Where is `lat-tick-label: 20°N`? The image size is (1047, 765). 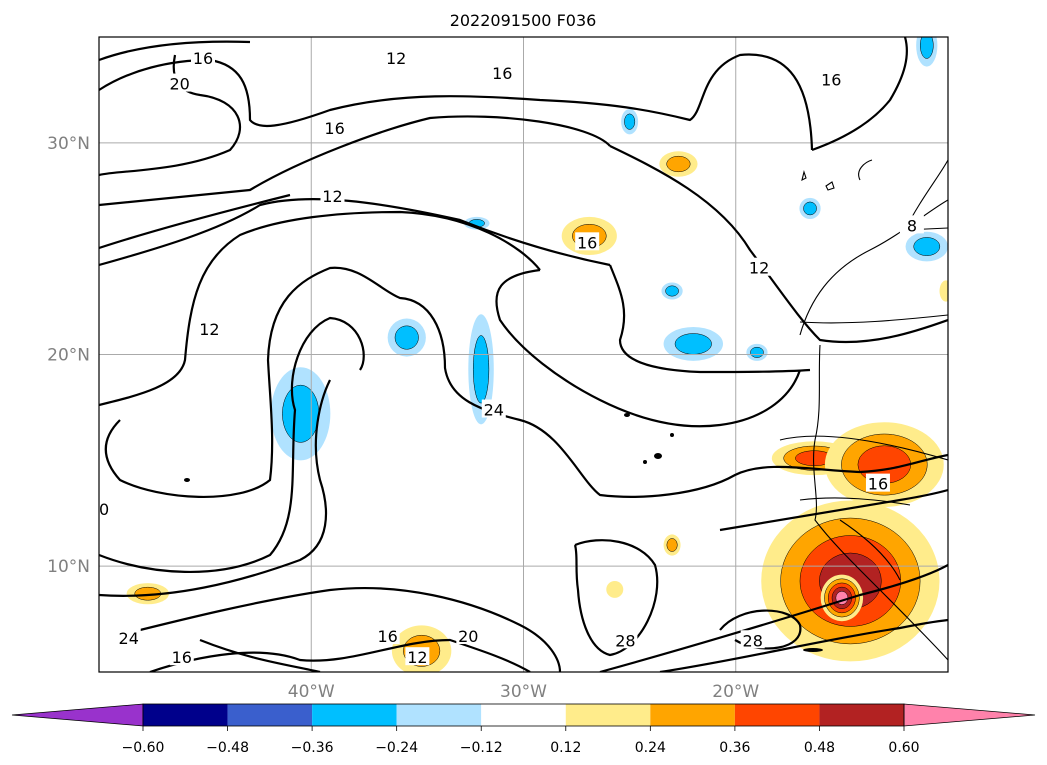
lat-tick-label: 20°N is located at coordinates (68, 356).